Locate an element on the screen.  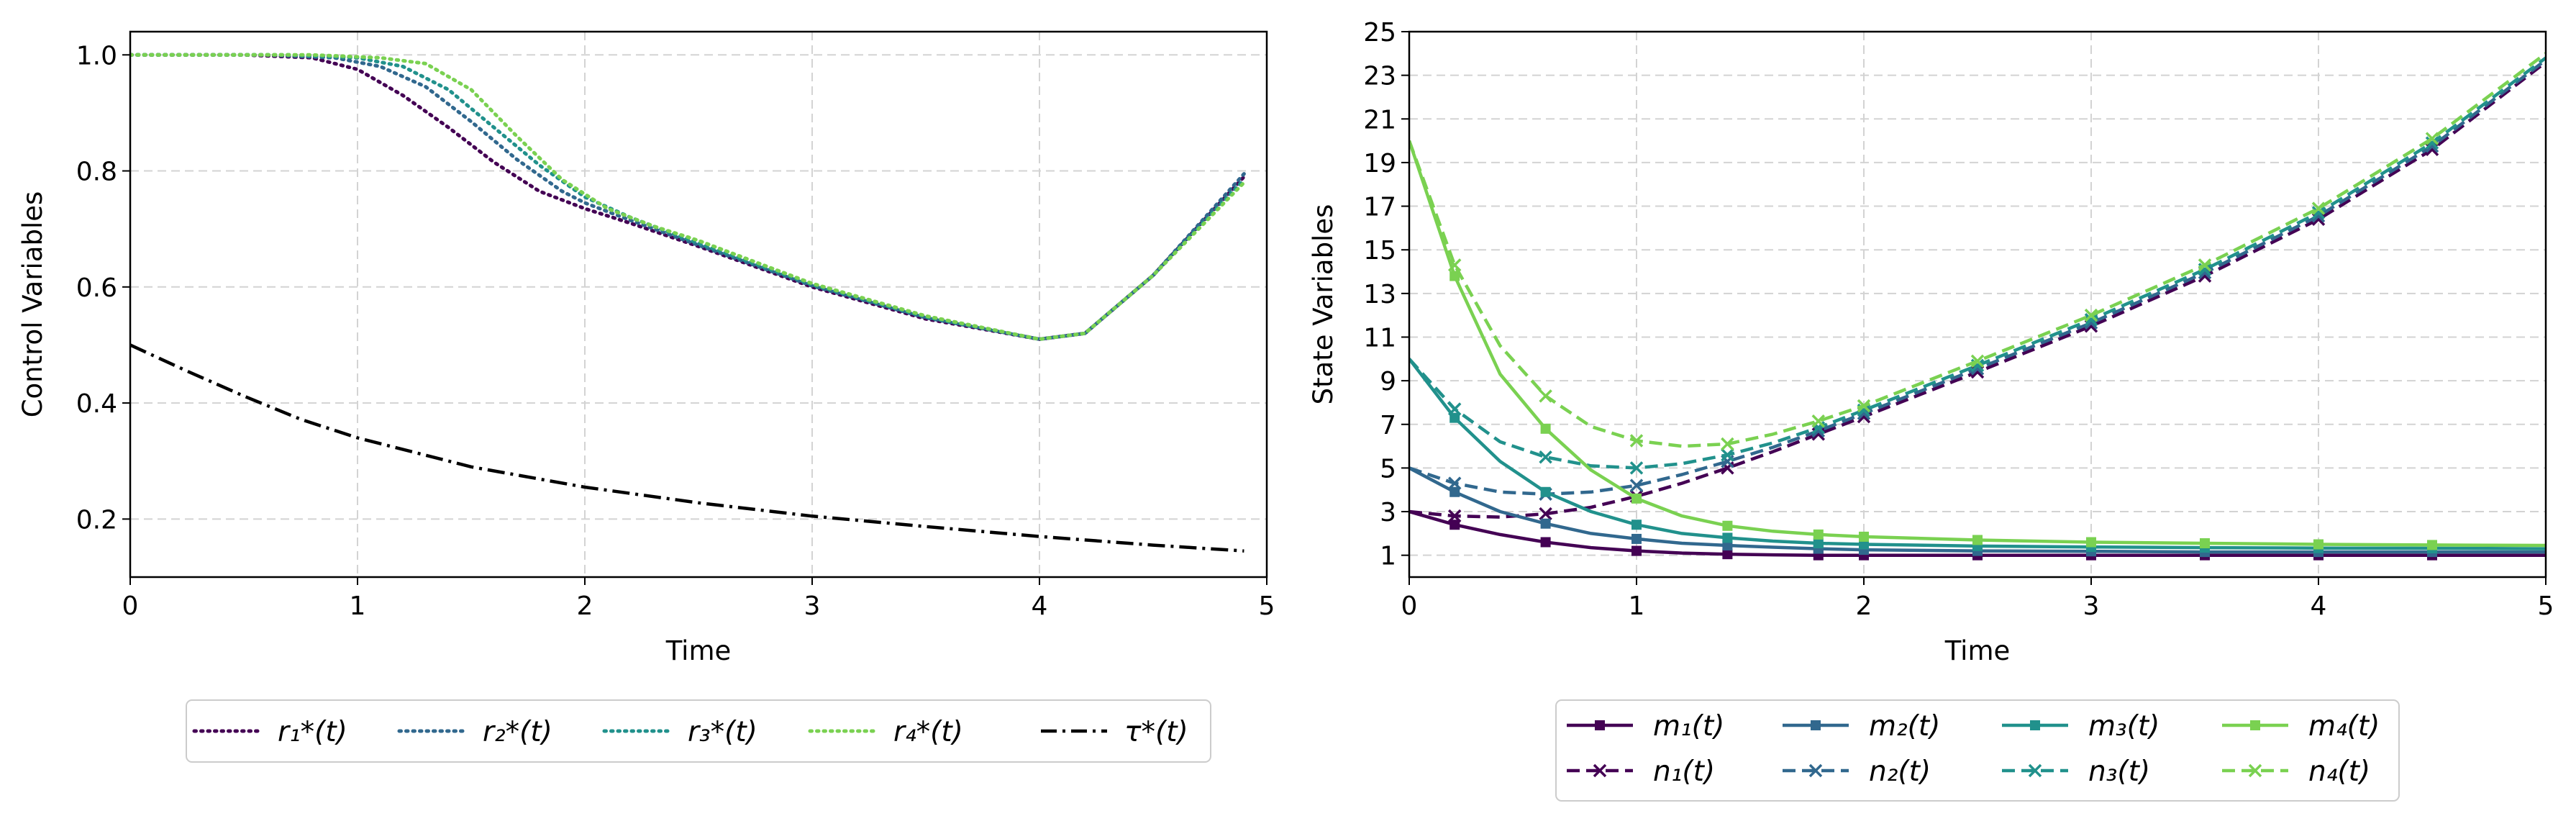
y-tick-label: 19 is located at coordinates (1379, 163).